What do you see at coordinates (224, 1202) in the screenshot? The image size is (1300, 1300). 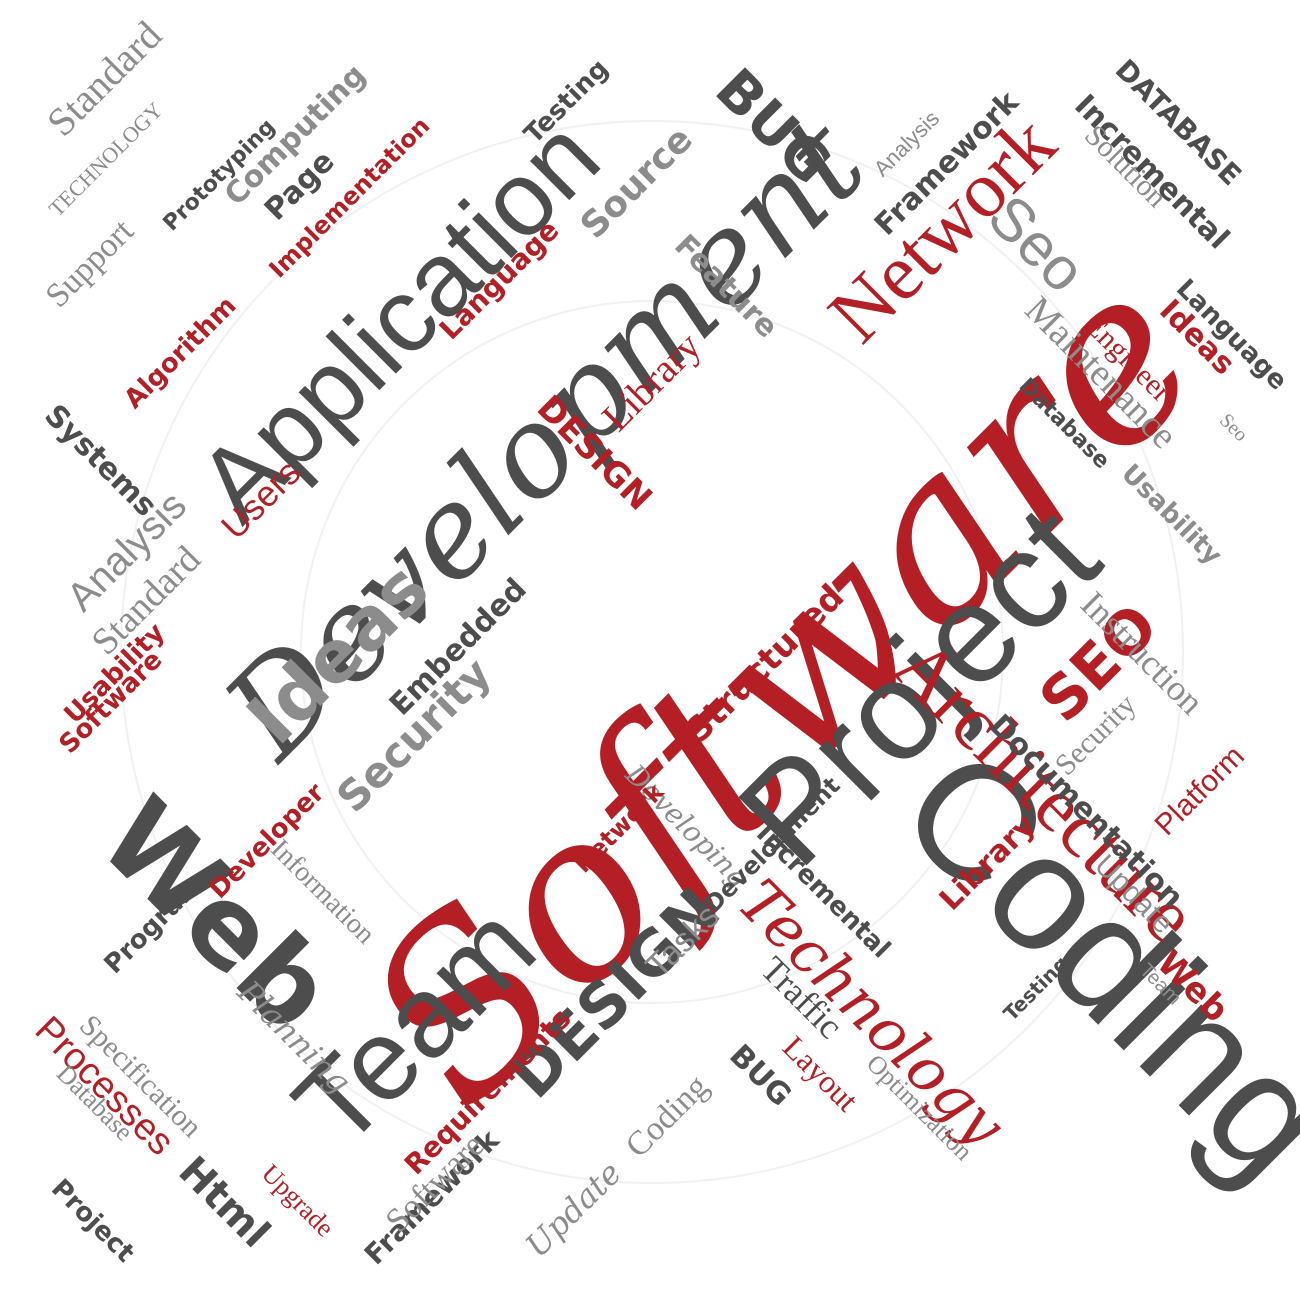 I see `word-html: Html` at bounding box center [224, 1202].